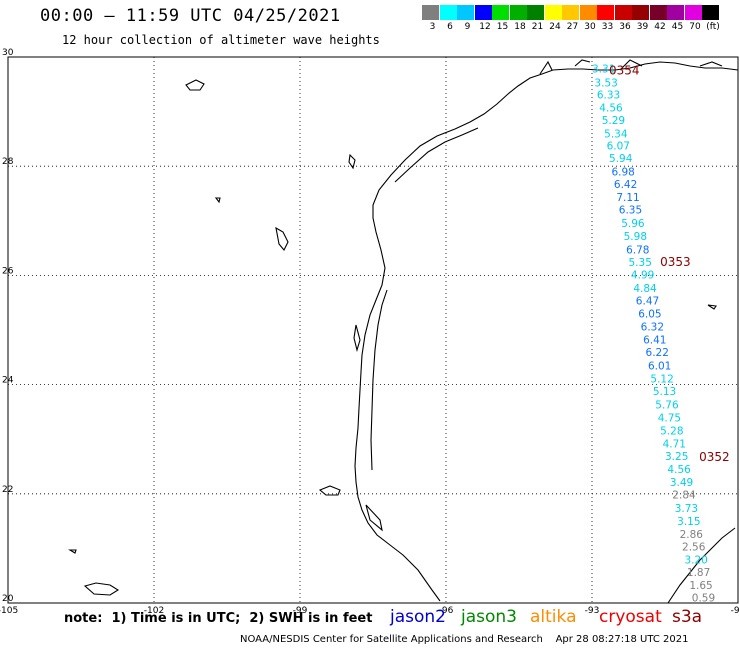 This screenshot has height=650, width=740. What do you see at coordinates (432, 27) in the screenshot?
I see `colorbar-label: 3` at bounding box center [432, 27].